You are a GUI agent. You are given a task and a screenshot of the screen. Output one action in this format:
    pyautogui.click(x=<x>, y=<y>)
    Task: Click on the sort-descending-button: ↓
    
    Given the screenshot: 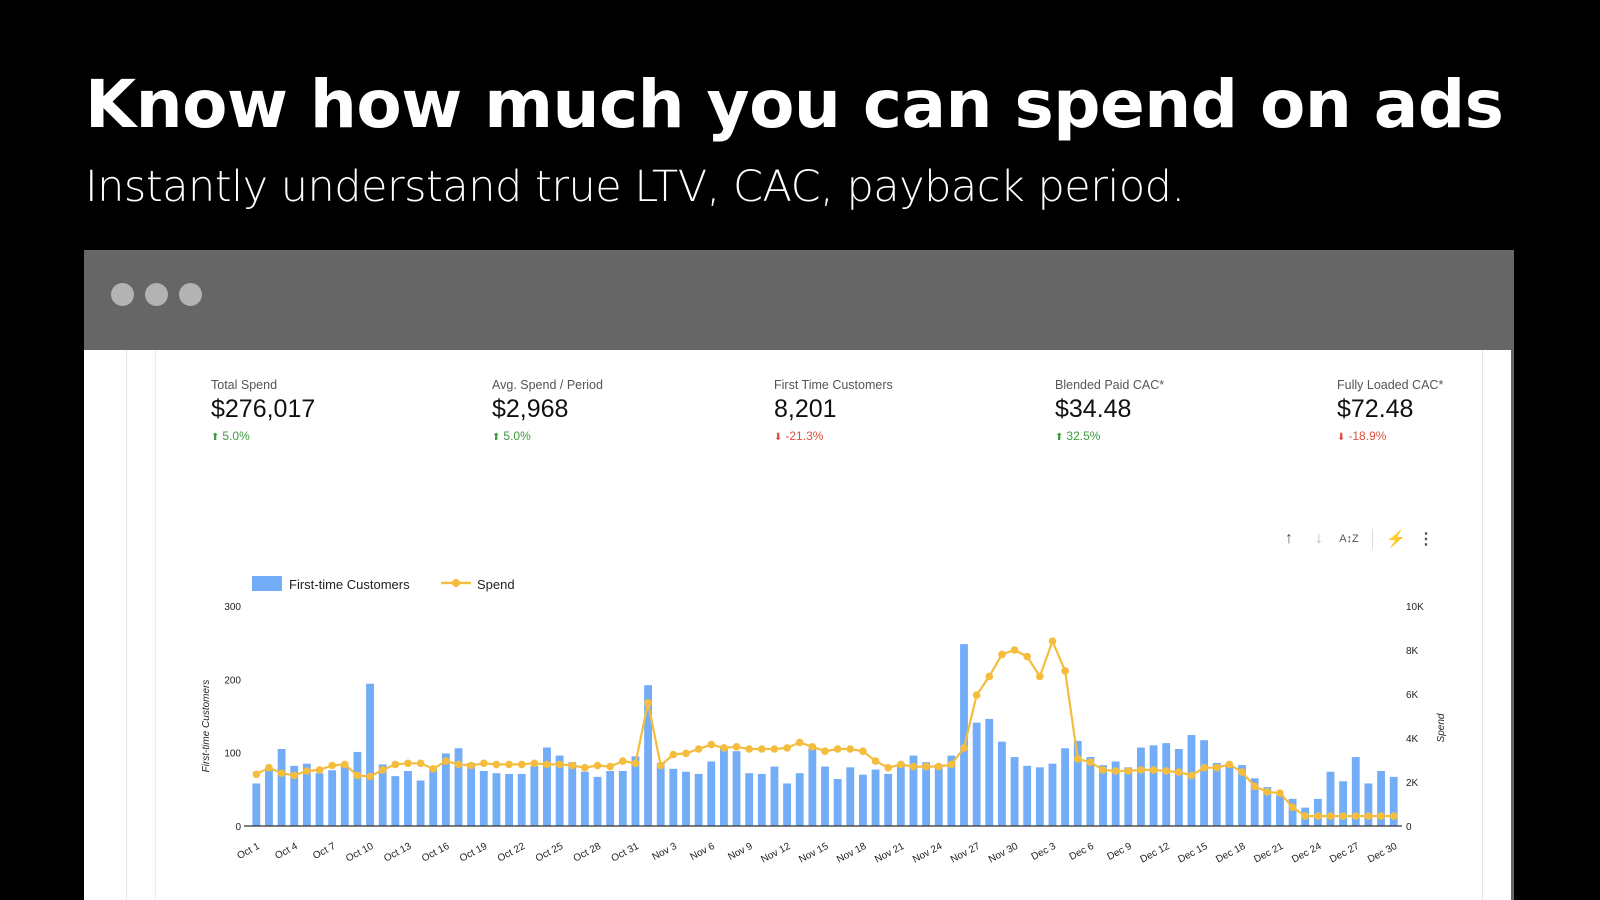 What is the action you would take?
    pyautogui.click(x=1319, y=538)
    